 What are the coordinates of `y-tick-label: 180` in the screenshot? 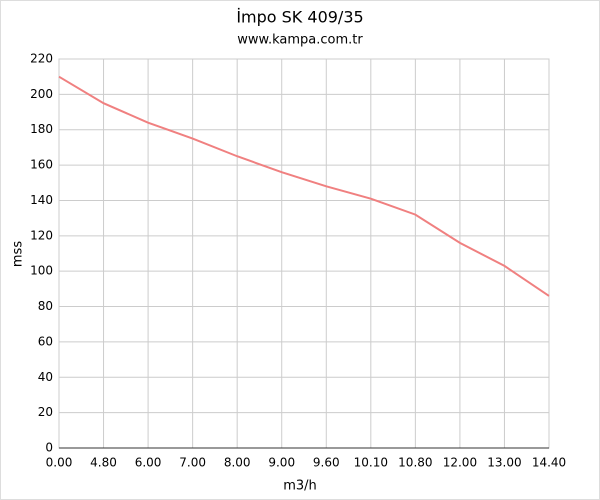 It's located at (41, 129).